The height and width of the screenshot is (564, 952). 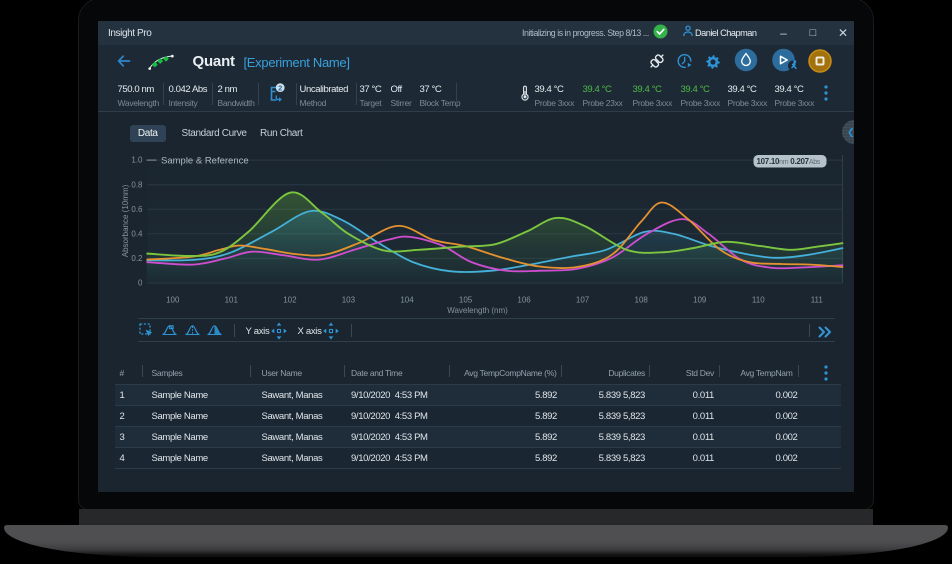 What do you see at coordinates (137, 258) in the screenshot?
I see `svg-text: 0.2` at bounding box center [137, 258].